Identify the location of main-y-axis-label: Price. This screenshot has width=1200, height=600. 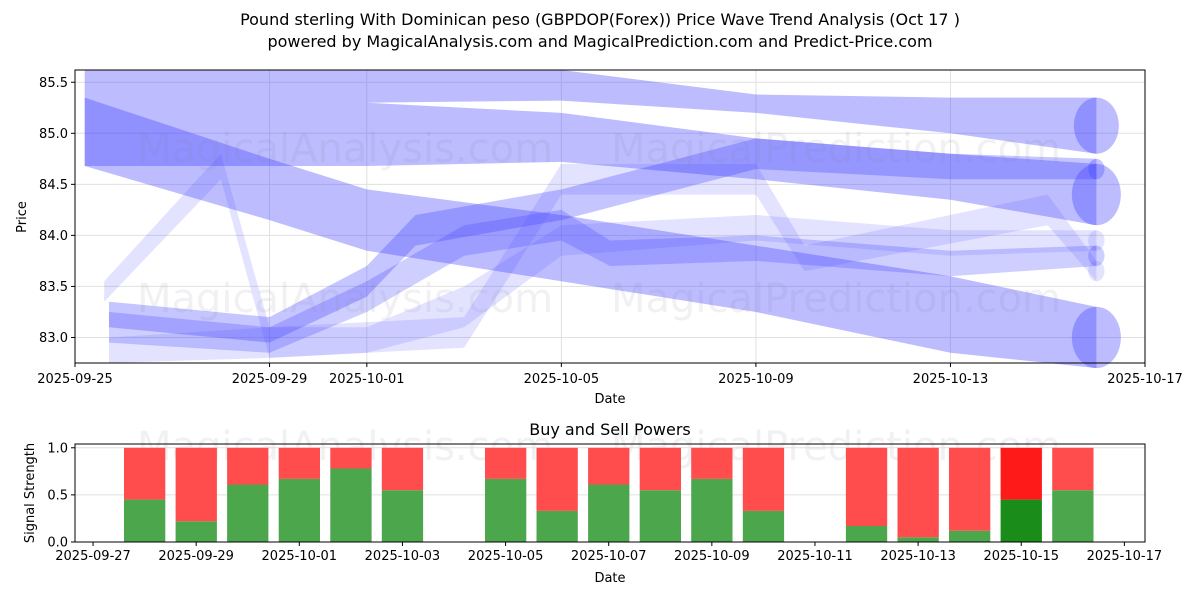
(22, 217).